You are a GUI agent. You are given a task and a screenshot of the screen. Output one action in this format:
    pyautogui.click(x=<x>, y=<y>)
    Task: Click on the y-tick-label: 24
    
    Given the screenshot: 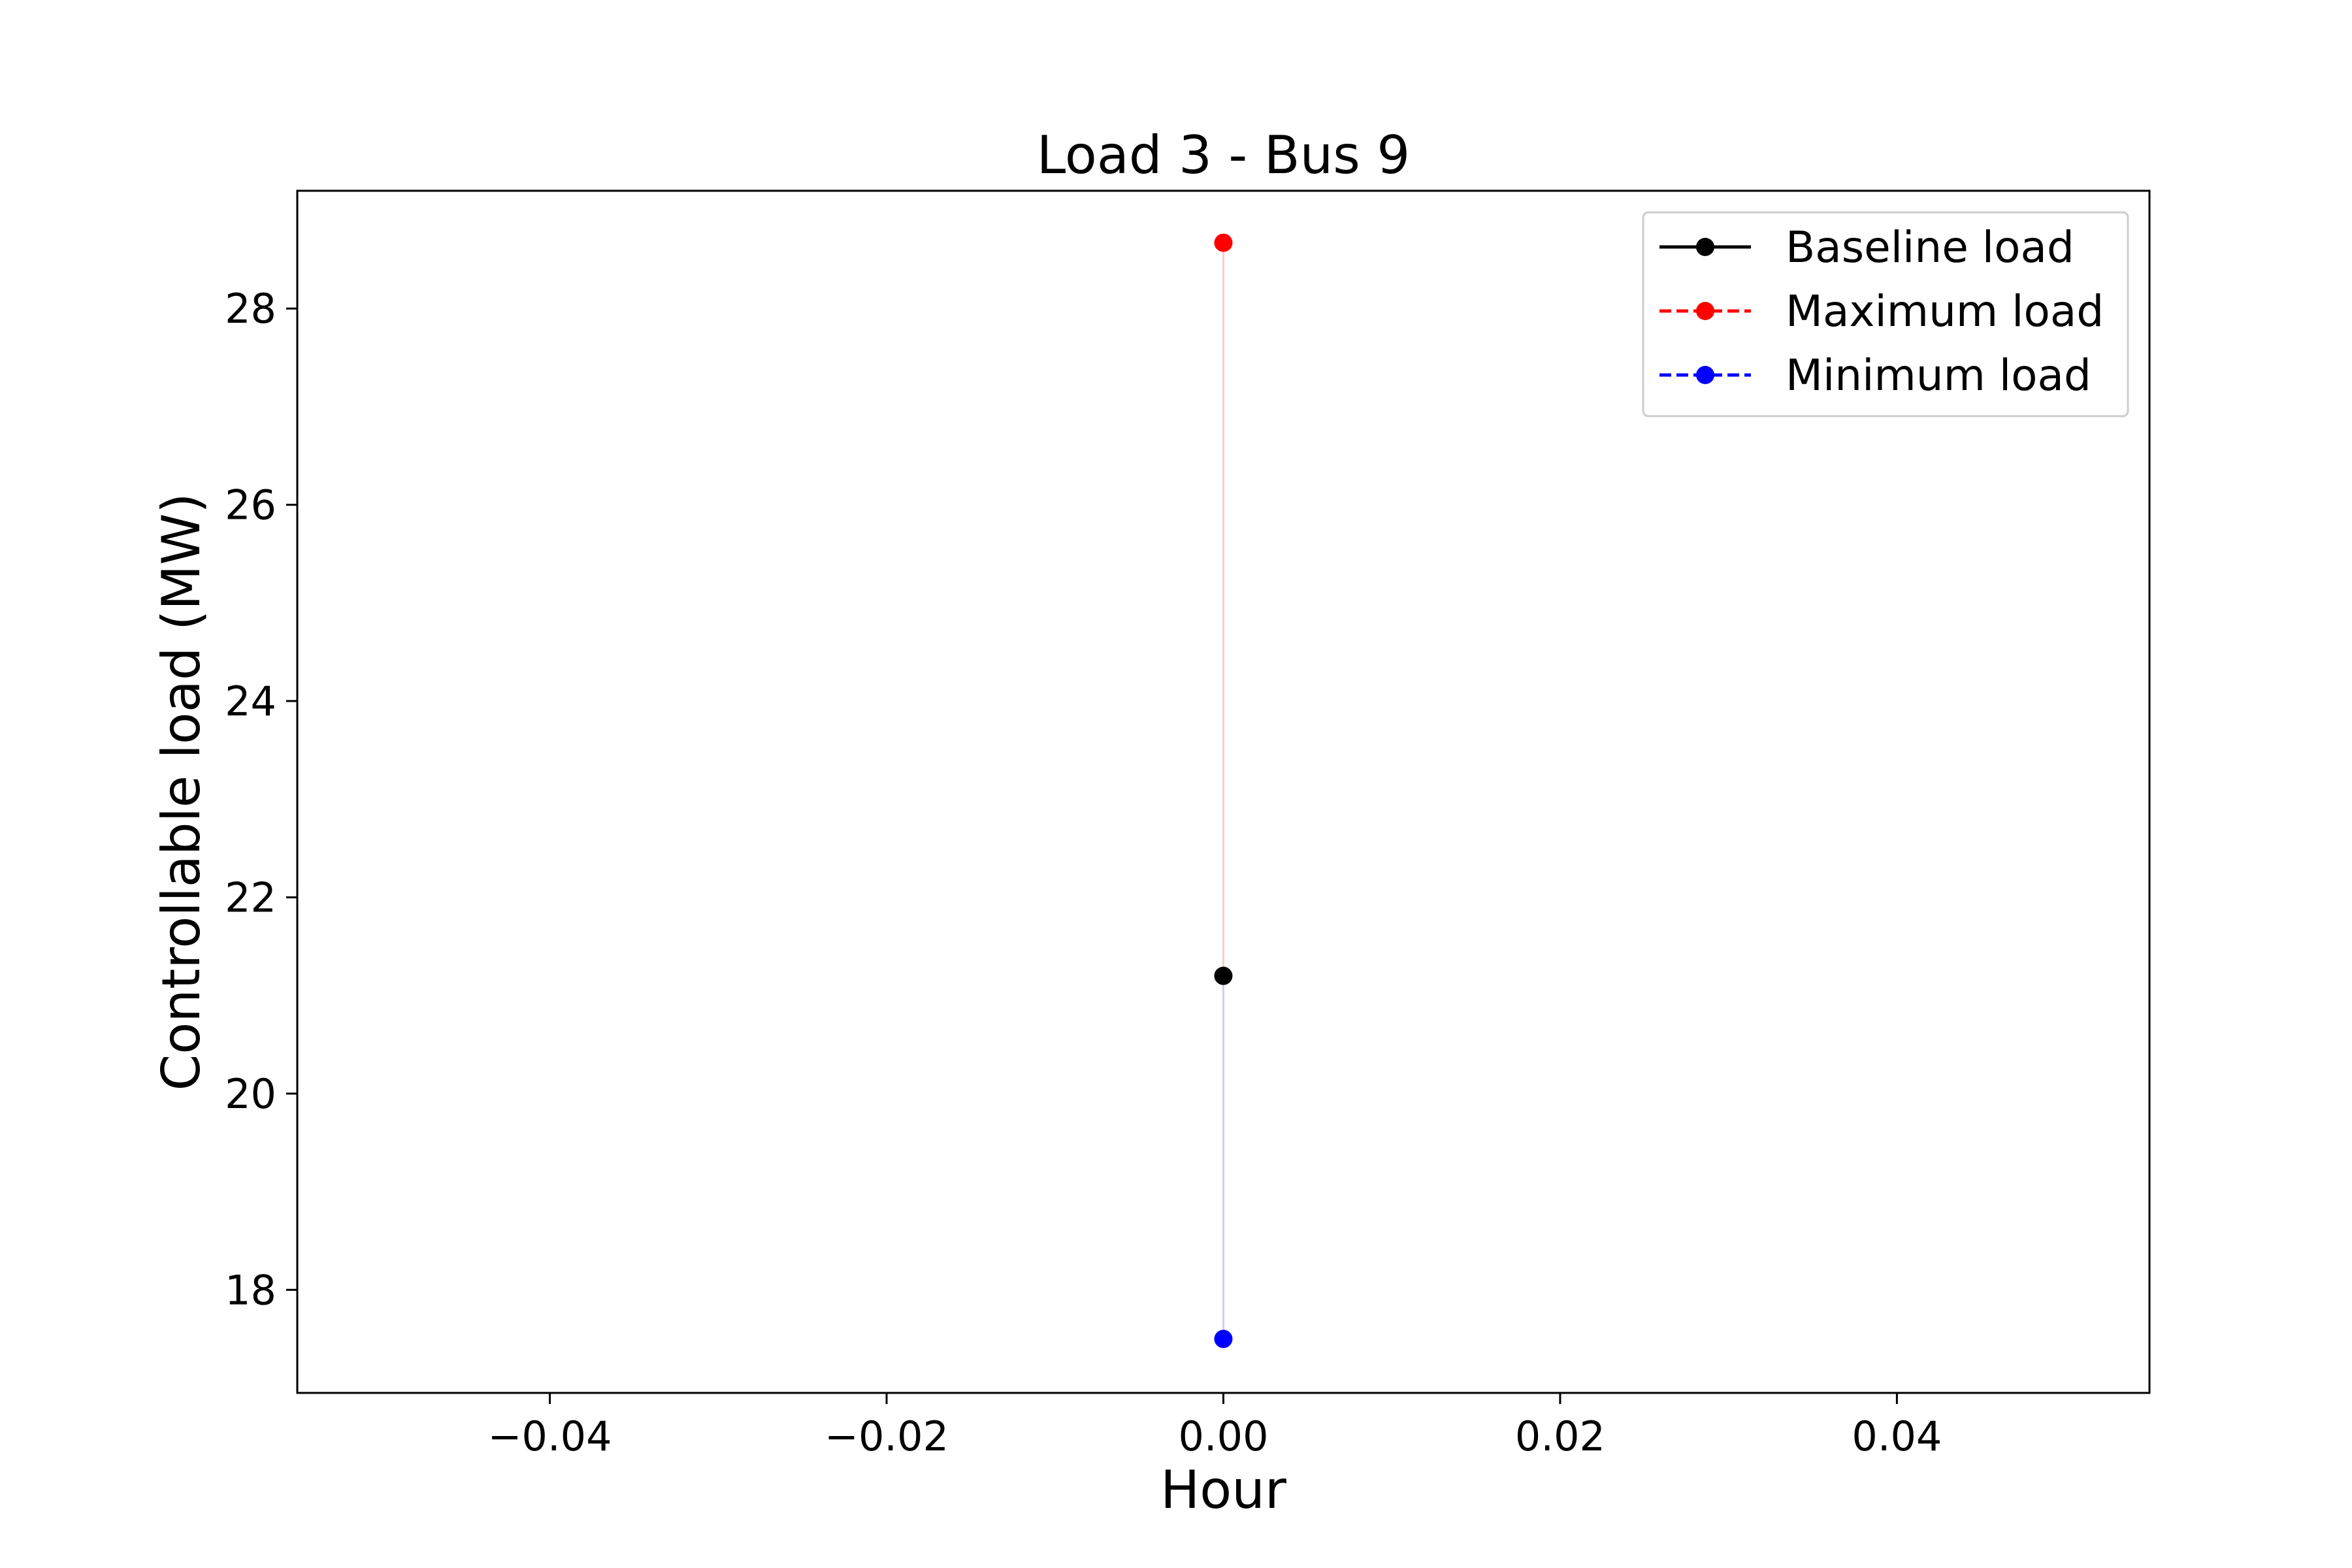 What is the action you would take?
    pyautogui.click(x=250, y=701)
    